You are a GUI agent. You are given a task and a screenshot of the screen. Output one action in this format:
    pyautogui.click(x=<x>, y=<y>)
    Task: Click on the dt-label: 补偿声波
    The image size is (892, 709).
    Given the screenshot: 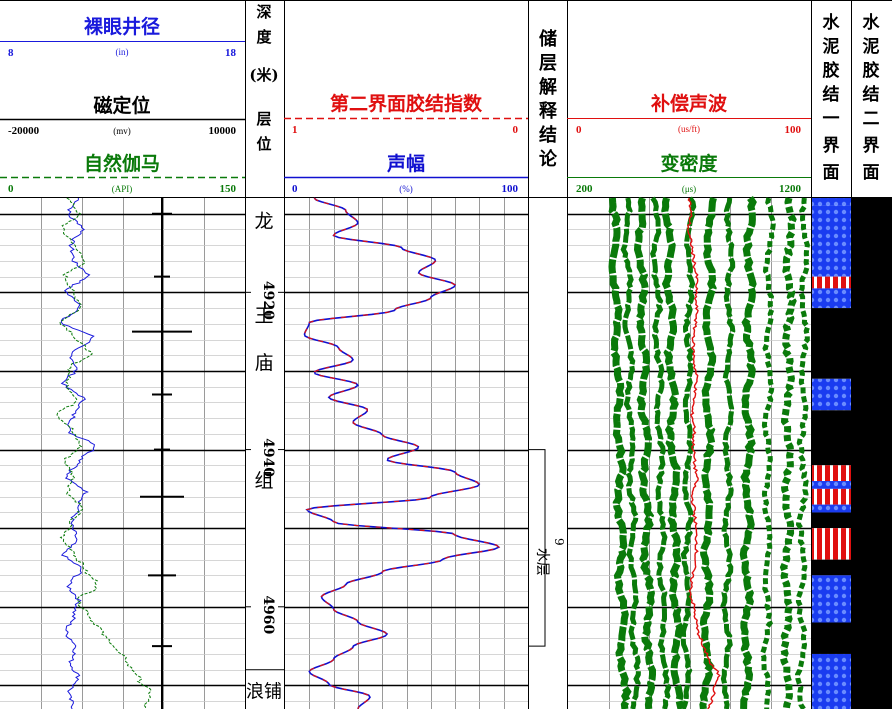 What is the action you would take?
    pyautogui.click(x=689, y=103)
    